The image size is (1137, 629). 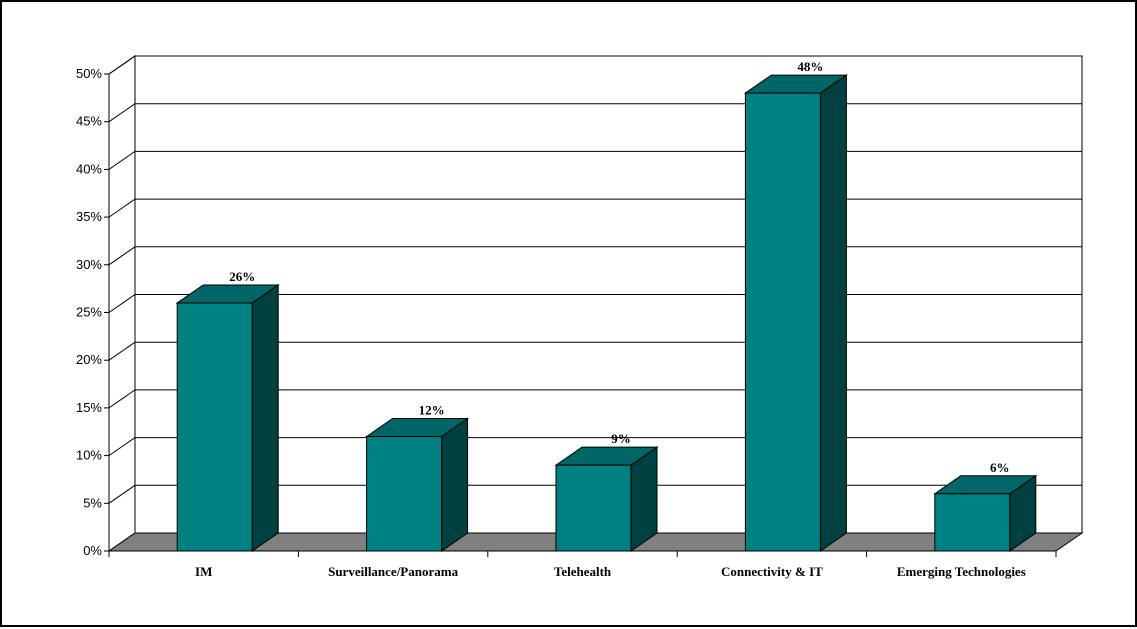 What do you see at coordinates (961, 571) in the screenshot?
I see `x-tick-label: Emerging Technologies` at bounding box center [961, 571].